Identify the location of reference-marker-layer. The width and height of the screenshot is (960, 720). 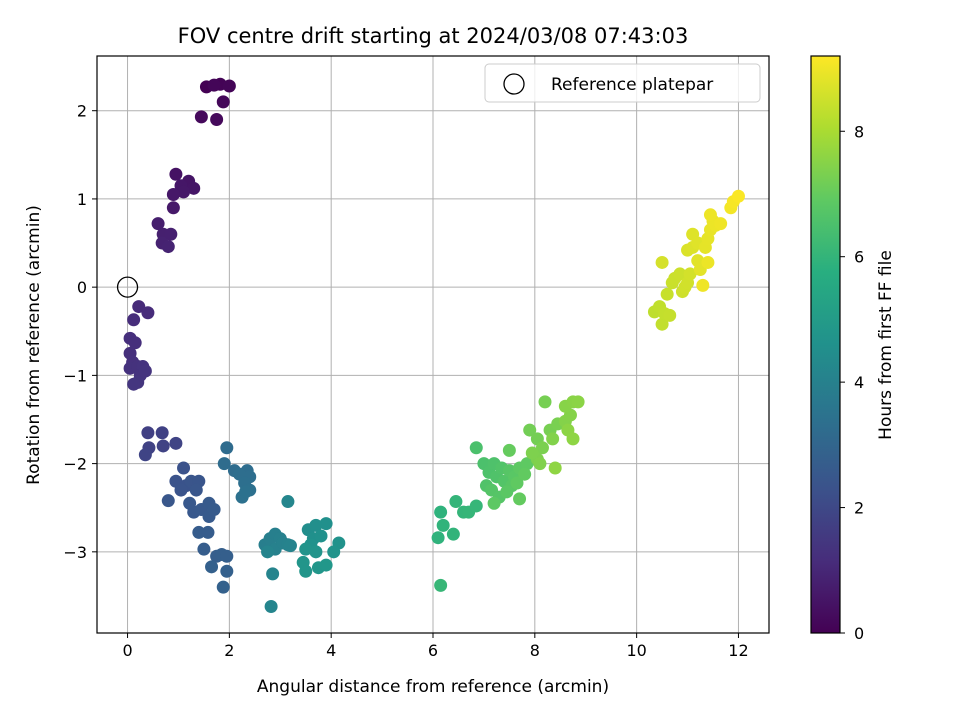
(127, 287).